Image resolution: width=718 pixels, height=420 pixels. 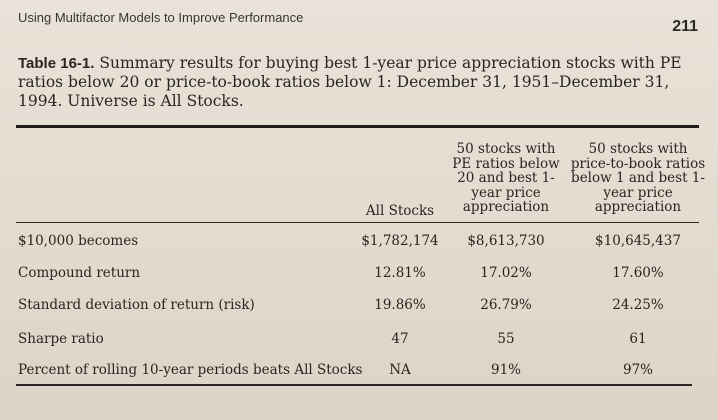 What do you see at coordinates (357, 222) in the screenshot?
I see `header-rule` at bounding box center [357, 222].